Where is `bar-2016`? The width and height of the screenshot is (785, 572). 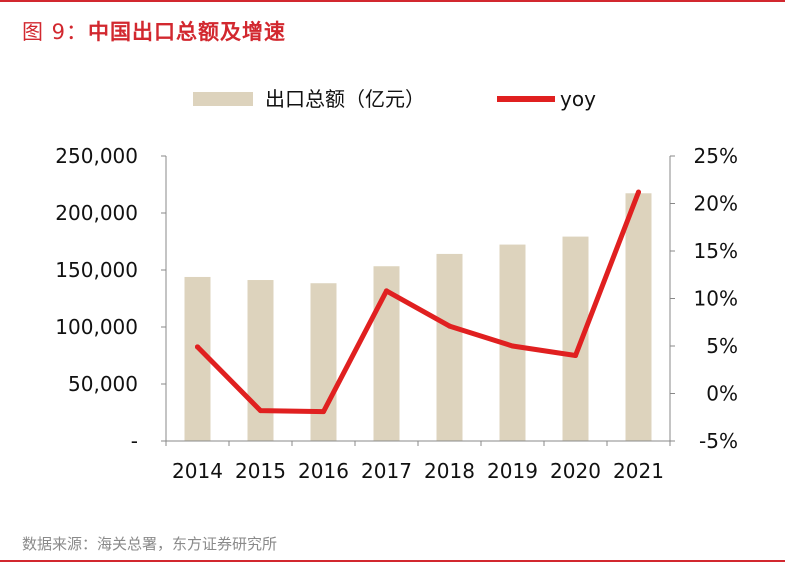 bar-2016 is located at coordinates (323, 362).